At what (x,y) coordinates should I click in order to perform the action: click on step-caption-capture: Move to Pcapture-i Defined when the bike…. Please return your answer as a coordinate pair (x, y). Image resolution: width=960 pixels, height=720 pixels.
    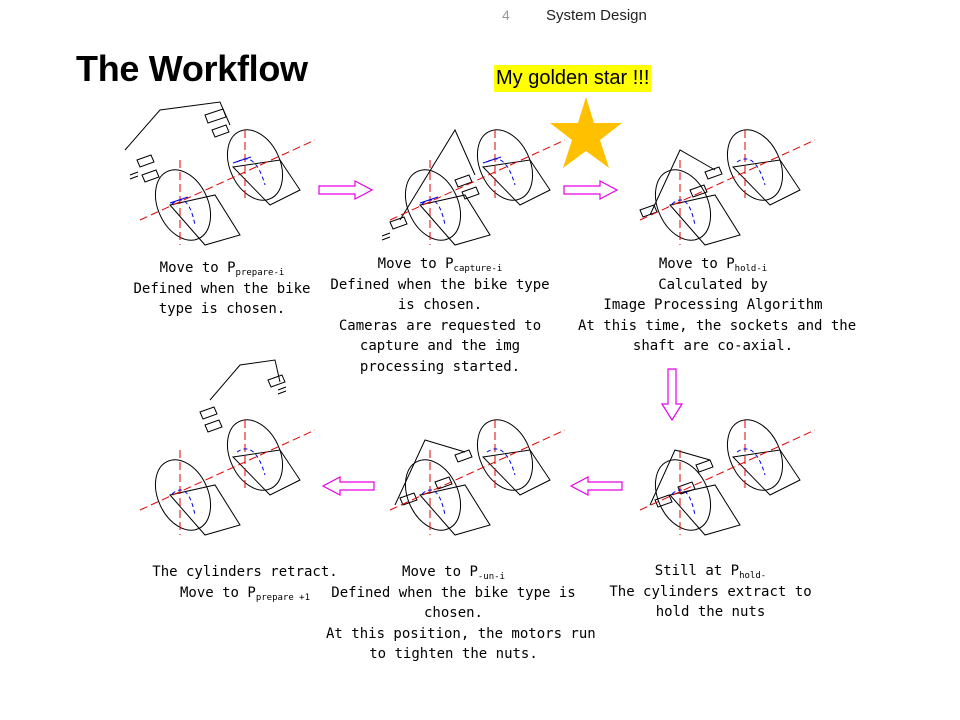
    Looking at the image, I should click on (440, 315).